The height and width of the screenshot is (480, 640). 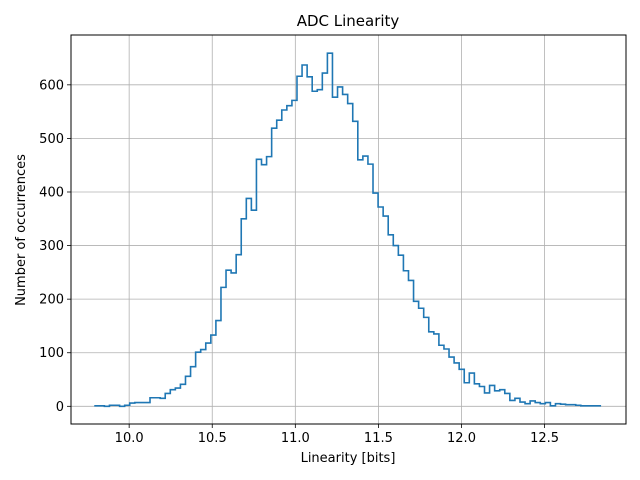 What do you see at coordinates (212, 438) in the screenshot?
I see `x-tick-label: 10.5` at bounding box center [212, 438].